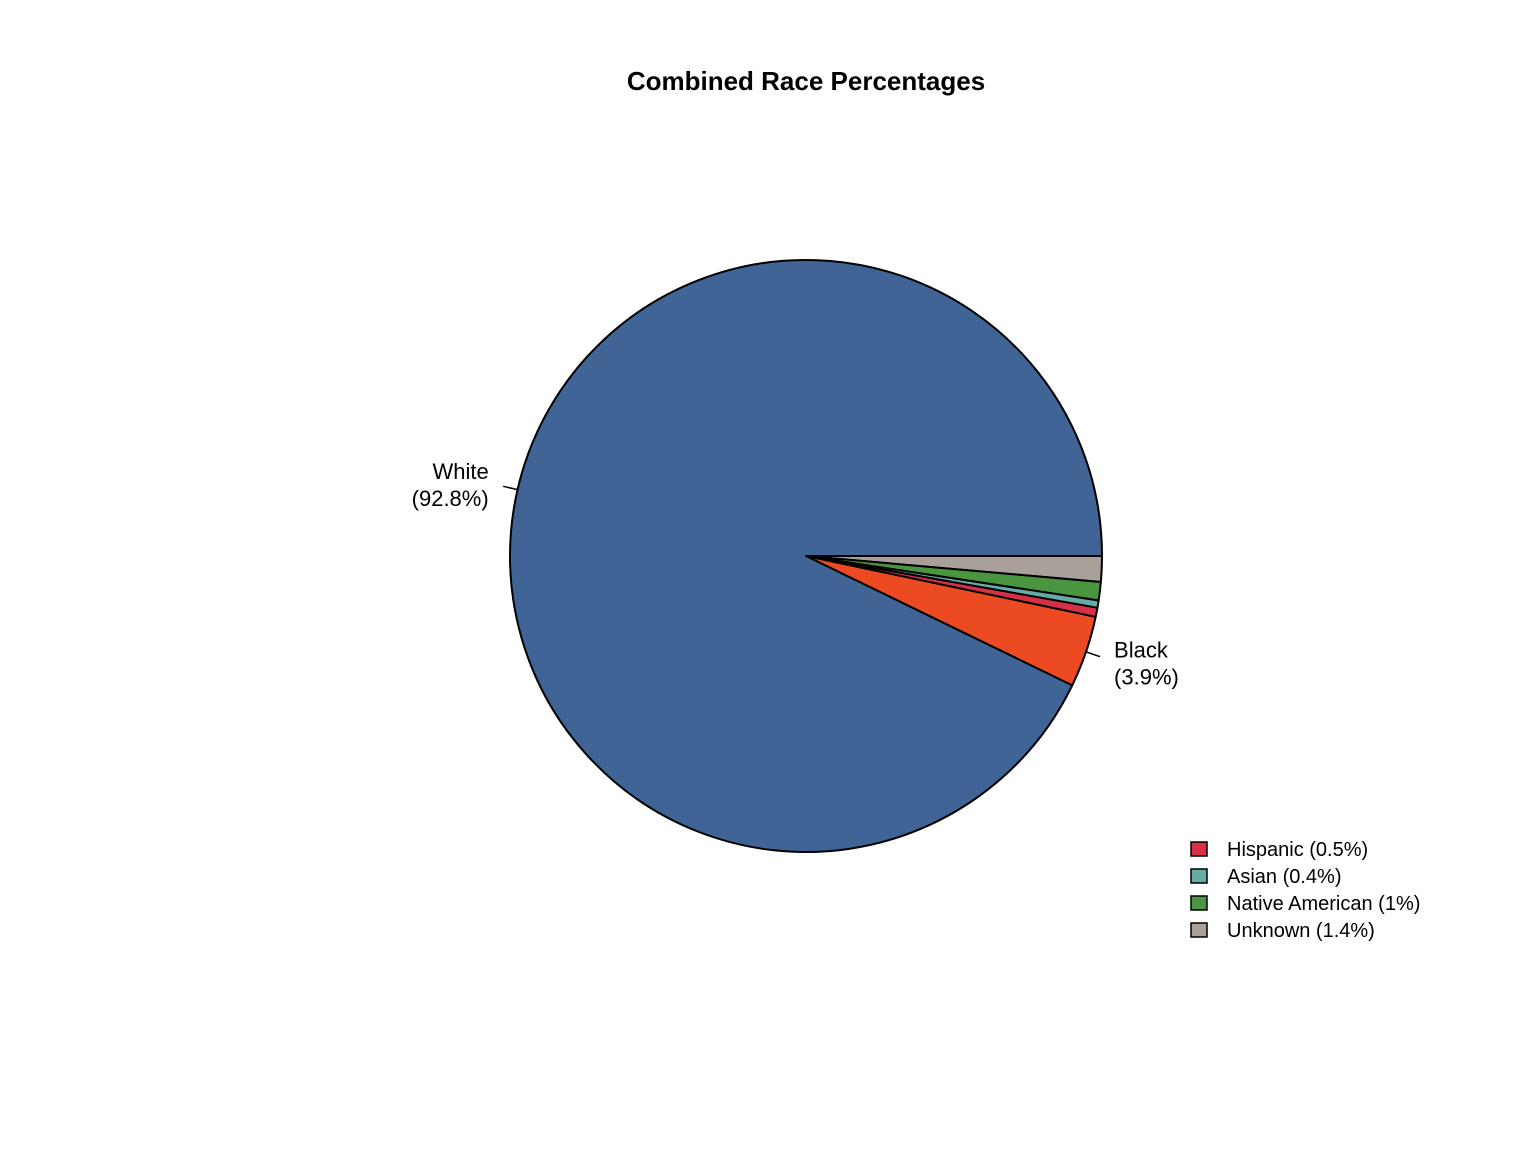 The width and height of the screenshot is (1536, 1152). I want to click on legend-entry: Native American (1%), so click(1323, 904).